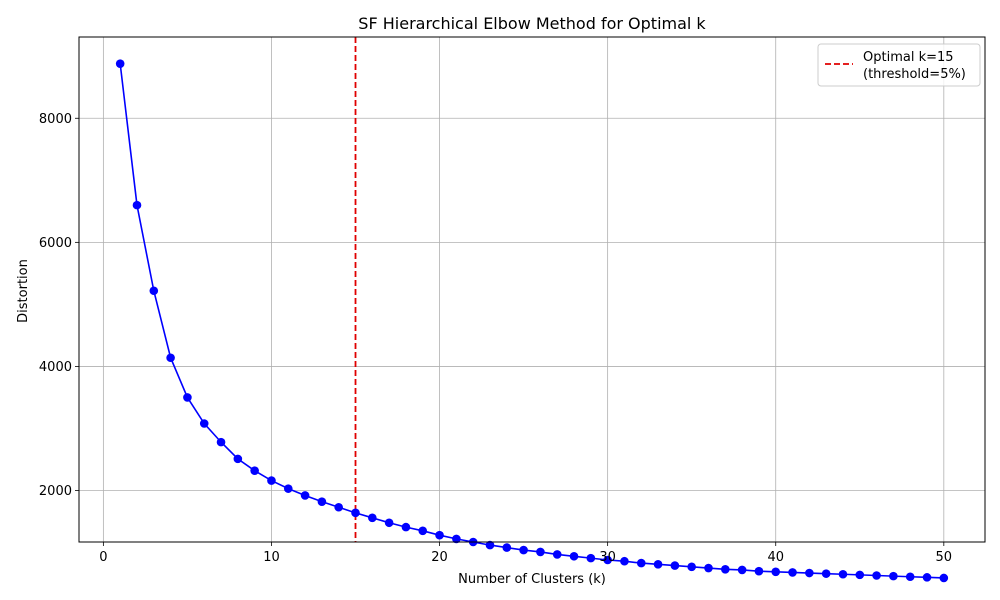 This screenshot has width=1000, height=600. Describe the element at coordinates (55, 491) in the screenshot. I see `y-tick-label: 2000` at that location.